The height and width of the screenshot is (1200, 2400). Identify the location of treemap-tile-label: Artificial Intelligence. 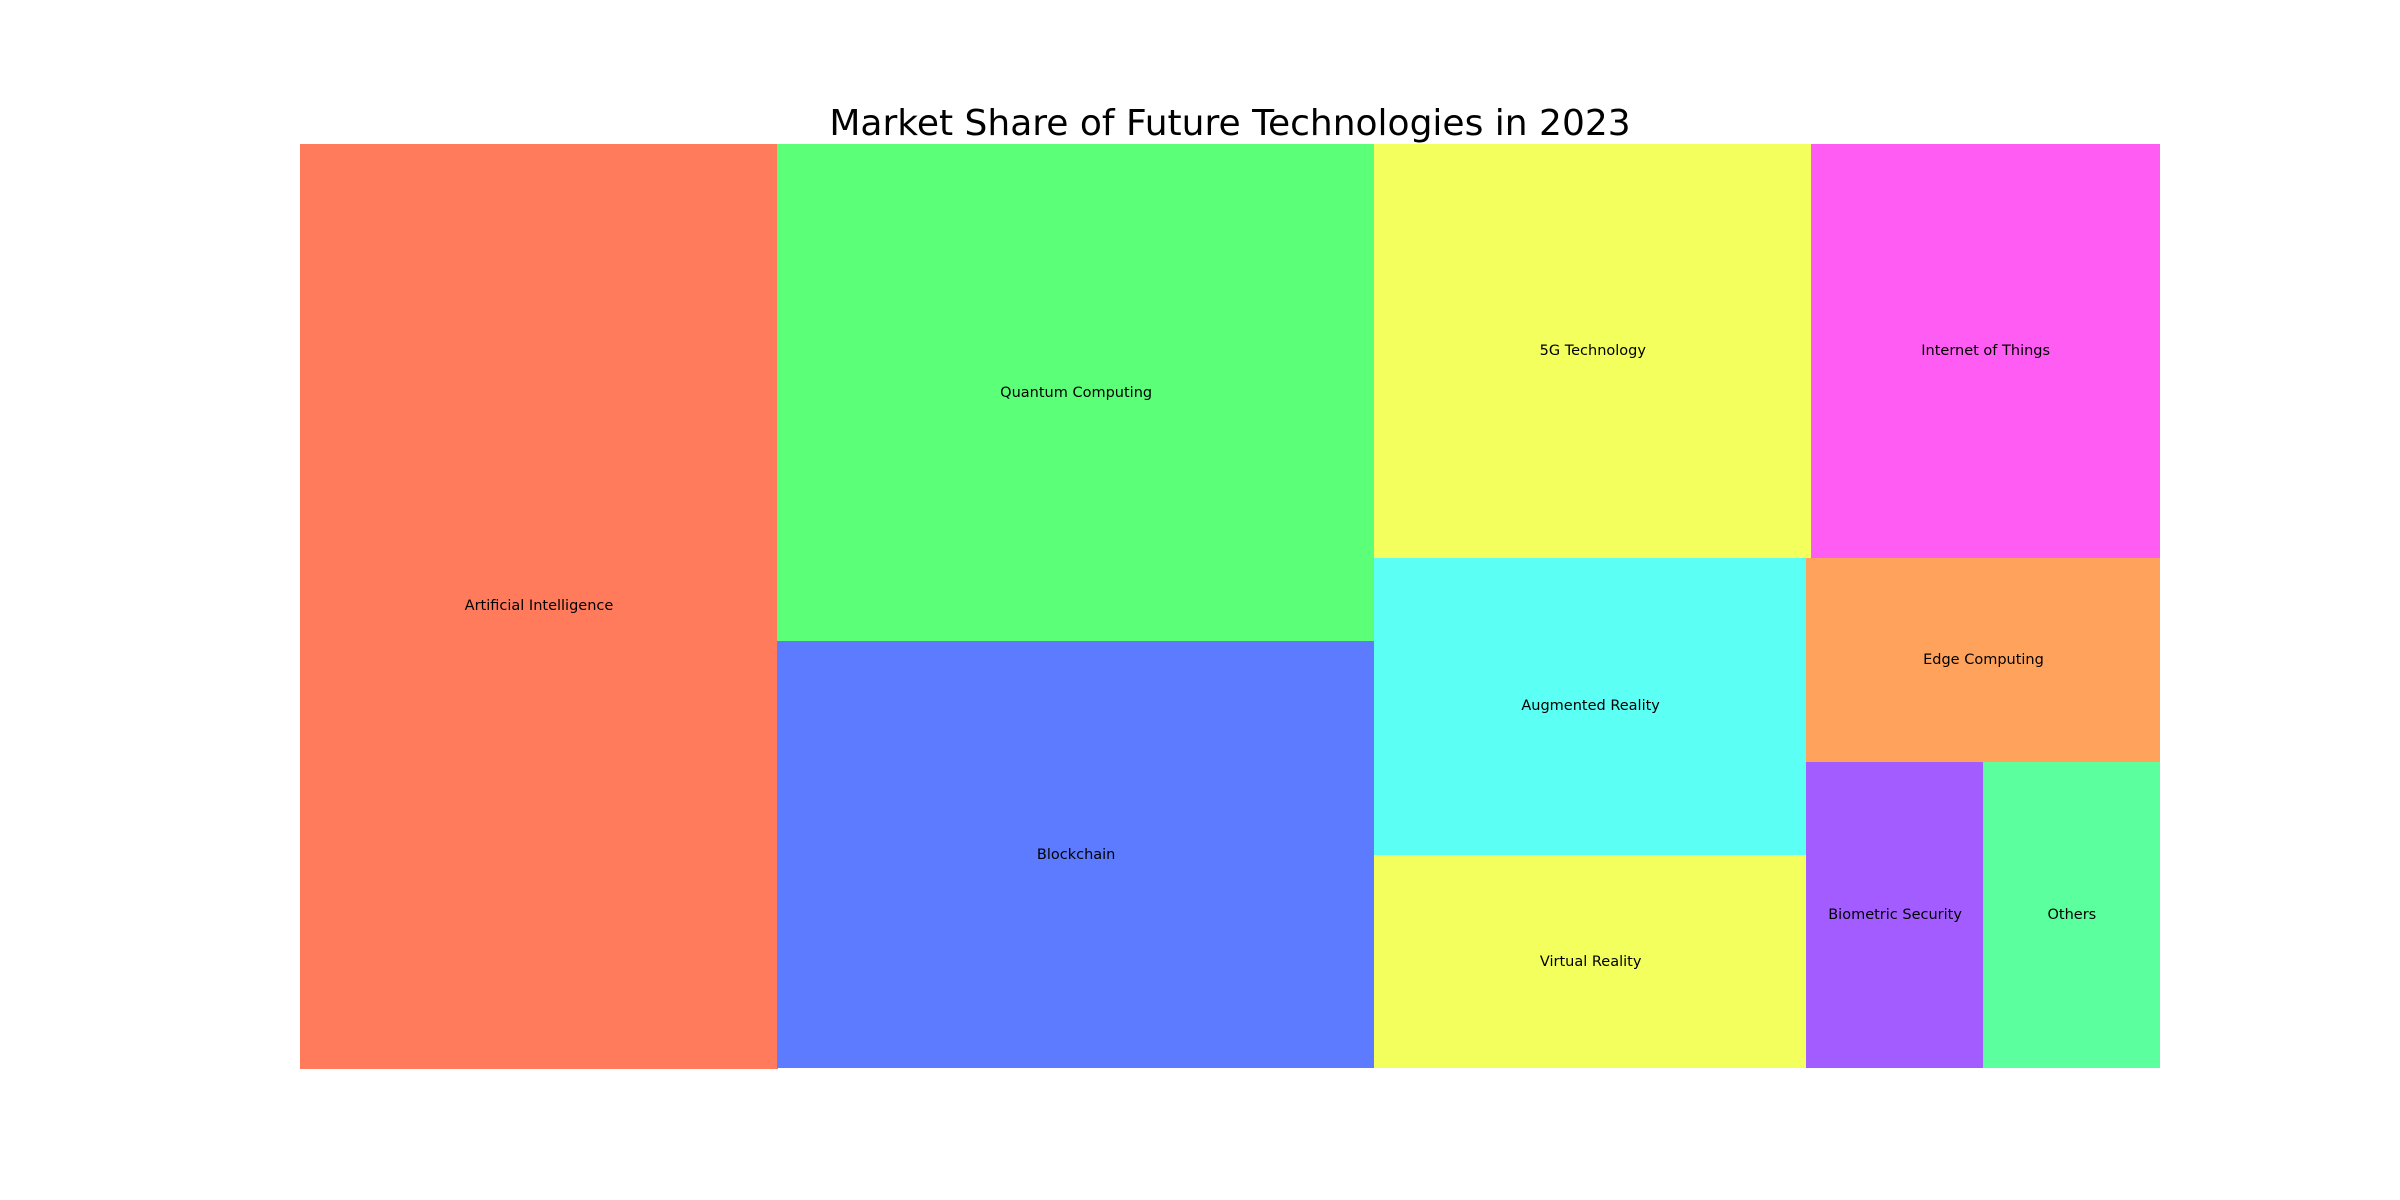
(539, 606).